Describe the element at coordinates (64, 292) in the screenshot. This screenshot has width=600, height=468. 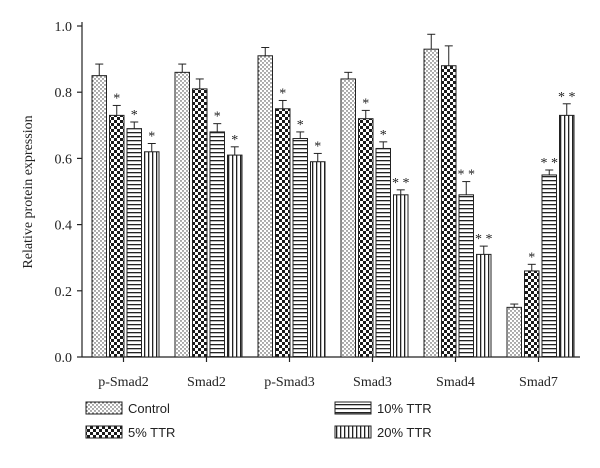
I see `y-tick-label: 0.2` at that location.